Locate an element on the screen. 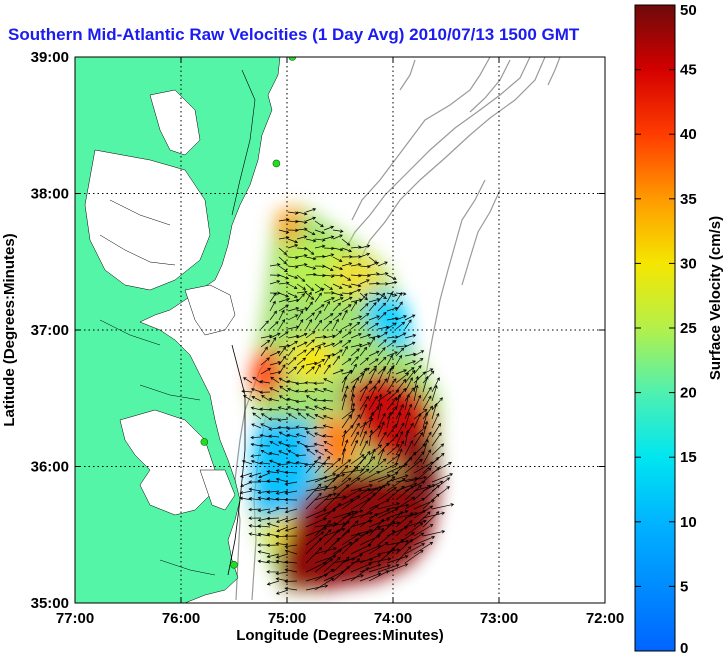 The width and height of the screenshot is (724, 659). x-axis-label: Longitude (Degrees:Minutes) is located at coordinates (340, 635).